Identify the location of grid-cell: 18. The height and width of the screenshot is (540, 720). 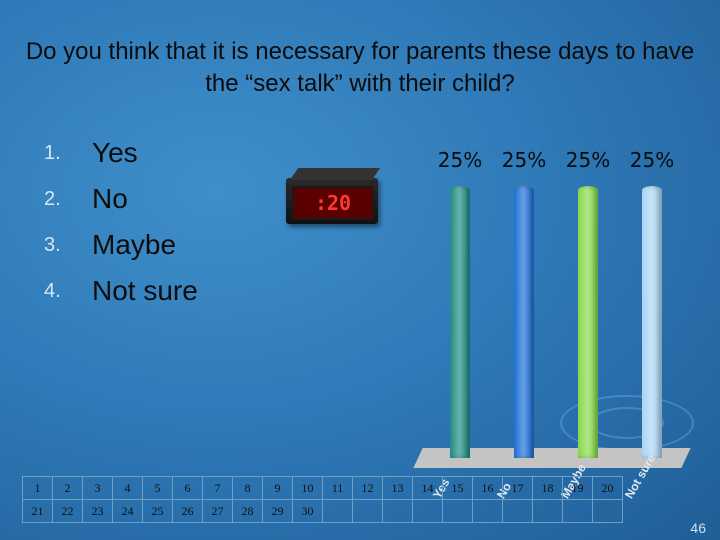
(547, 488).